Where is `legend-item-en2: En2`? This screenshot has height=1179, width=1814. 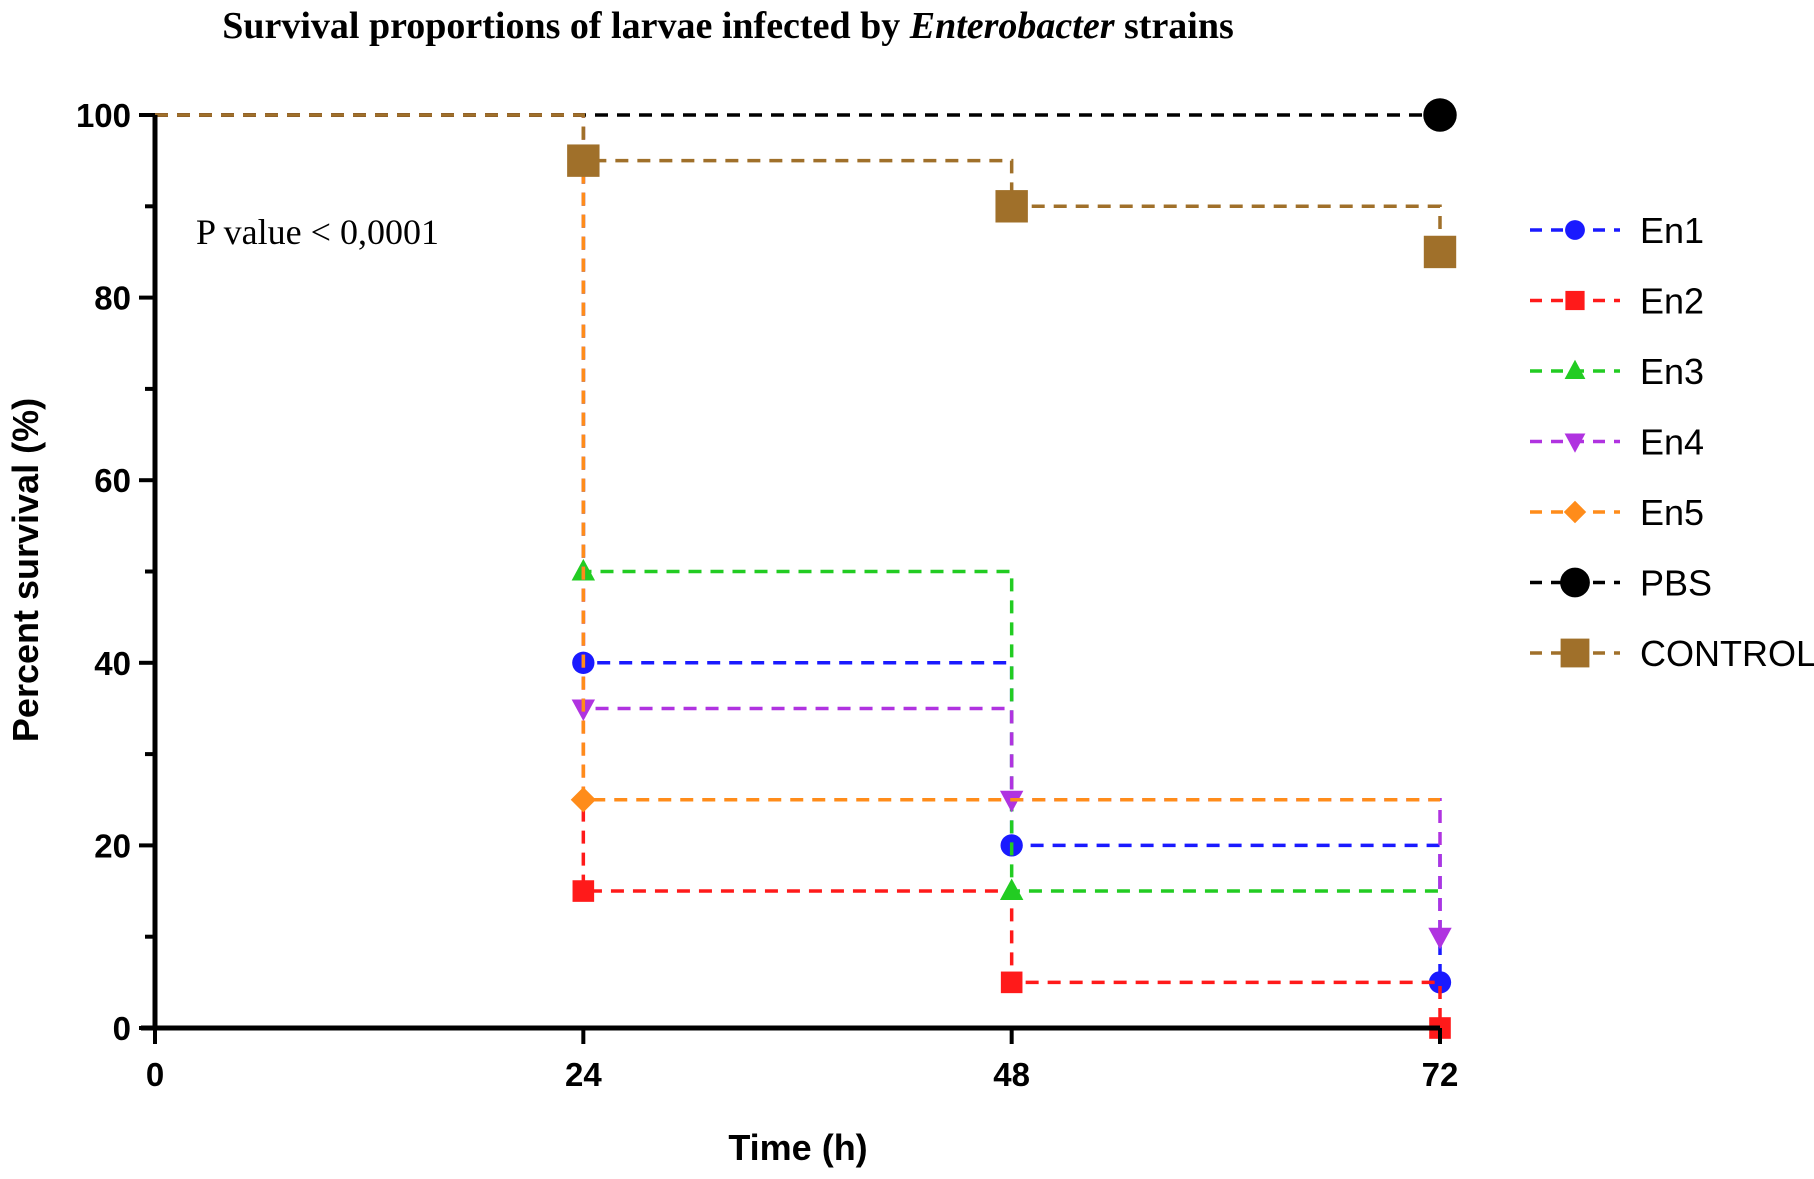 legend-item-en2: En2 is located at coordinates (1617, 301).